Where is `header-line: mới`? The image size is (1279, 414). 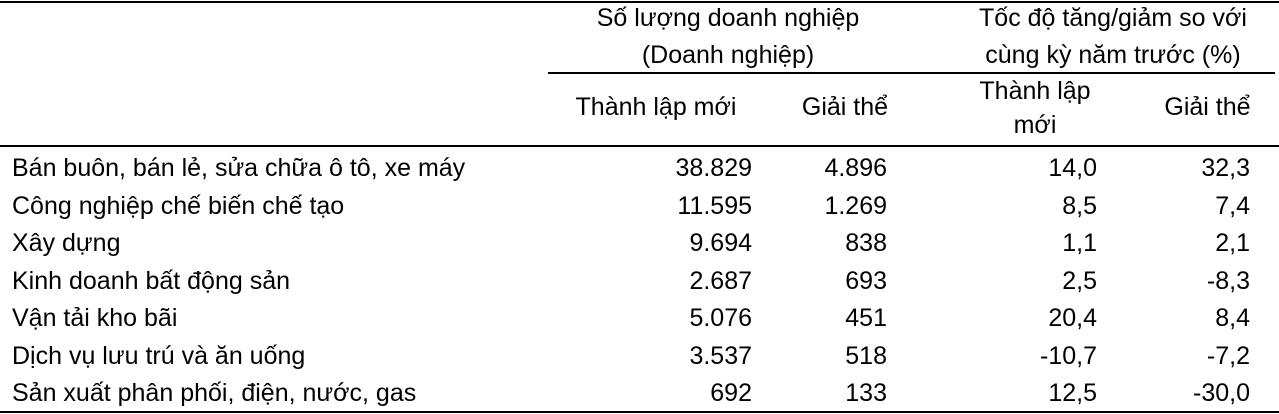 header-line: mới is located at coordinates (1035, 125).